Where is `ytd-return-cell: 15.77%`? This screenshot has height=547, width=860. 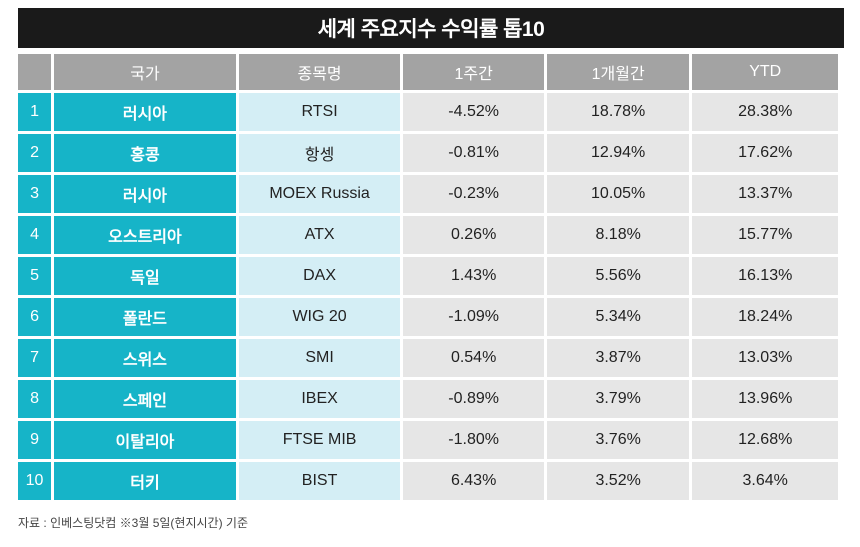 ytd-return-cell: 15.77% is located at coordinates (765, 235).